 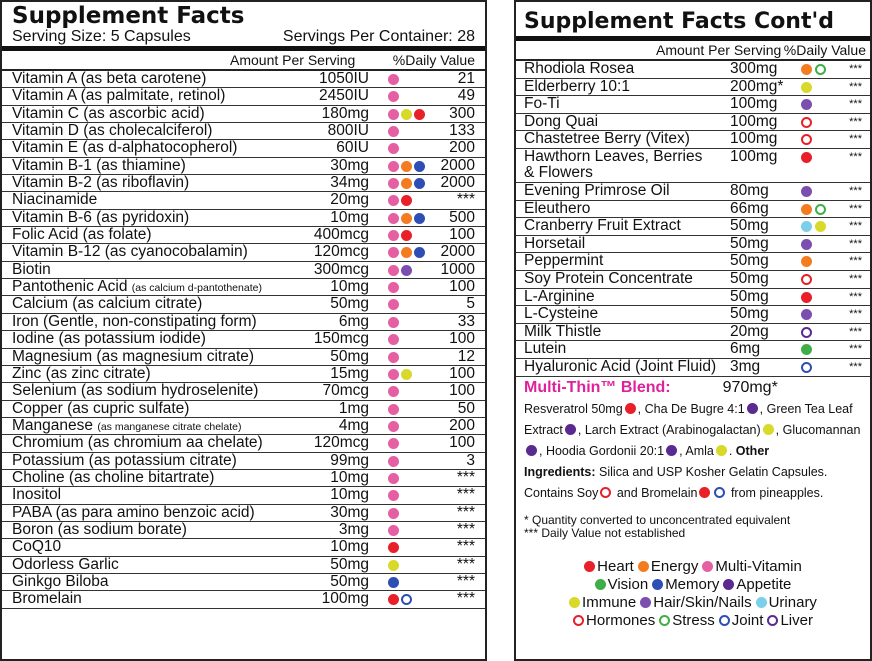 What do you see at coordinates (243, 374) in the screenshot?
I see `table-row: Zinc (as zinc citrate) 15mg 100` at bounding box center [243, 374].